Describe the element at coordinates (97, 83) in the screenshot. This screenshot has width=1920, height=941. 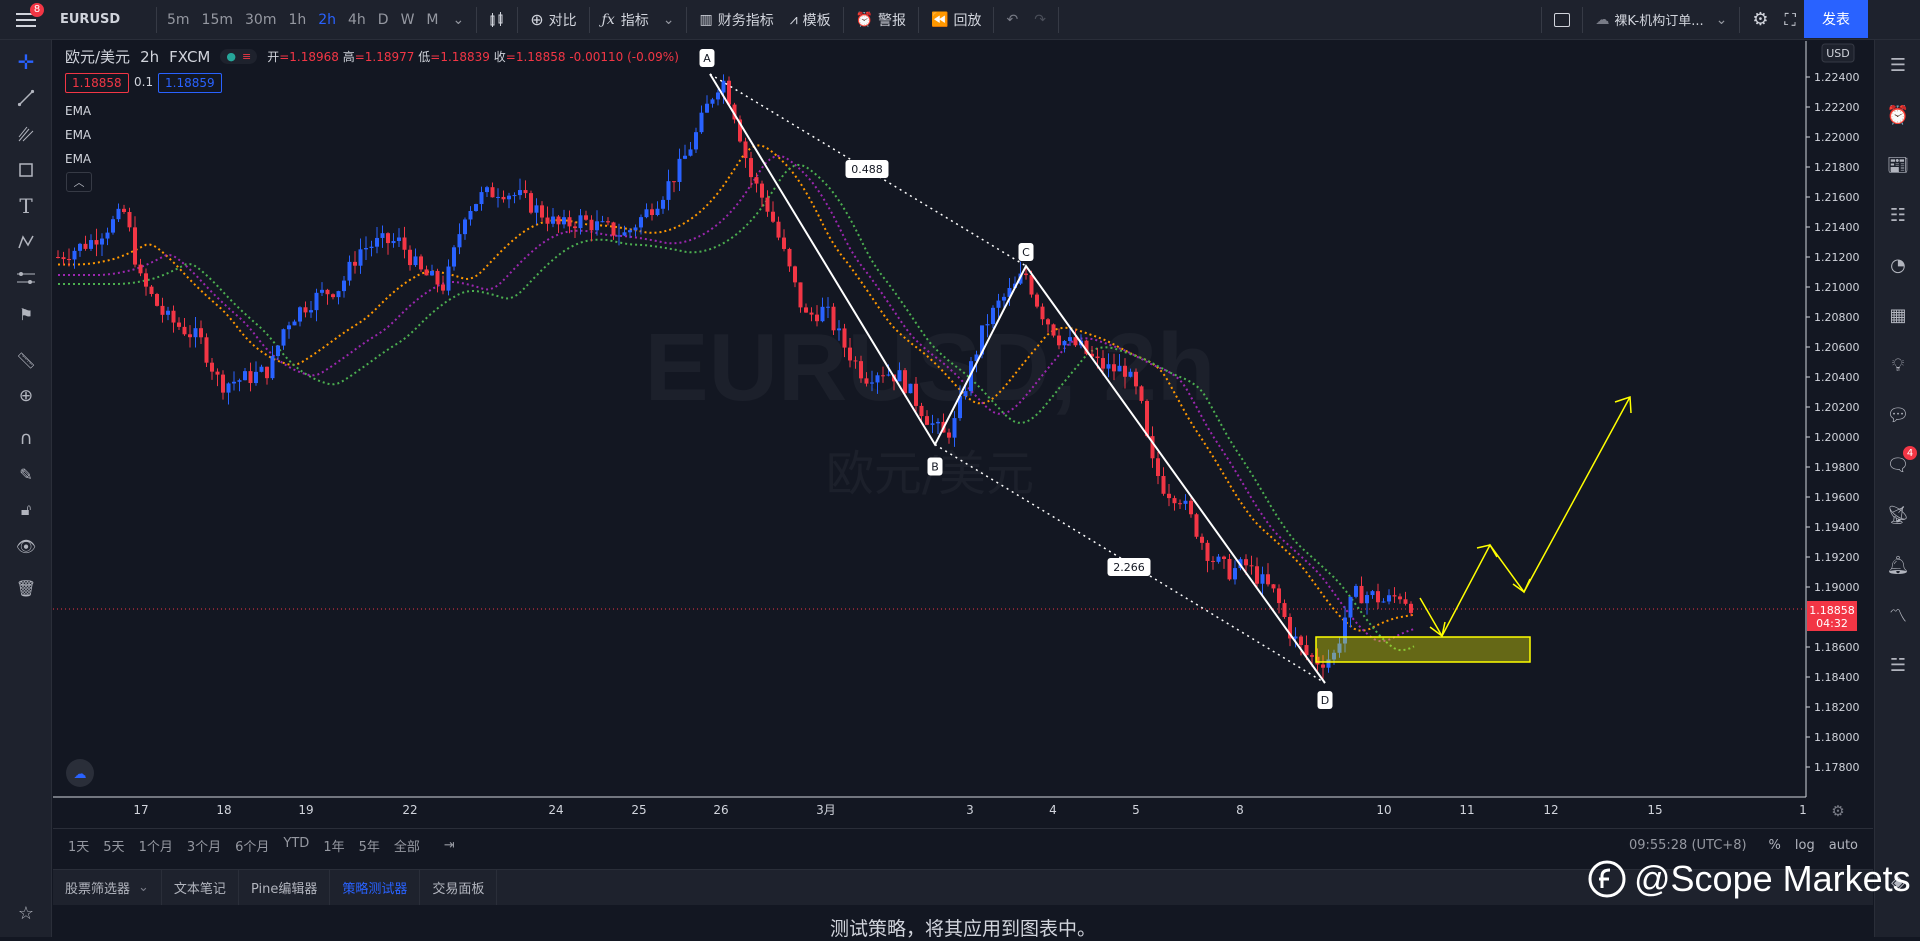
I see `sell-price-box: 1.18858` at that location.